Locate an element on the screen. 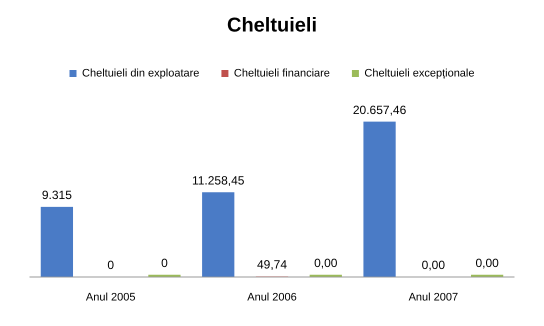 The image size is (544, 326). chart-title: Cheltuieli is located at coordinates (272, 25).